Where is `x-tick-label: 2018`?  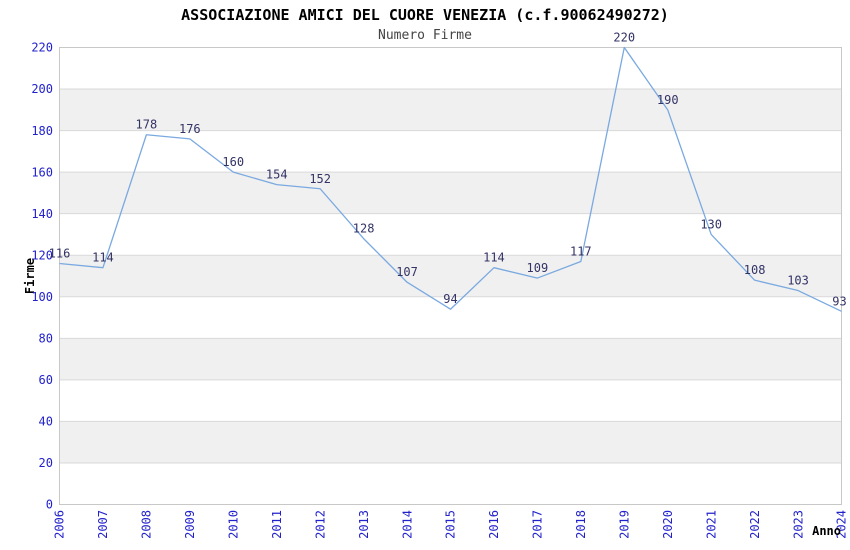 x-tick-label: 2018 is located at coordinates (581, 524).